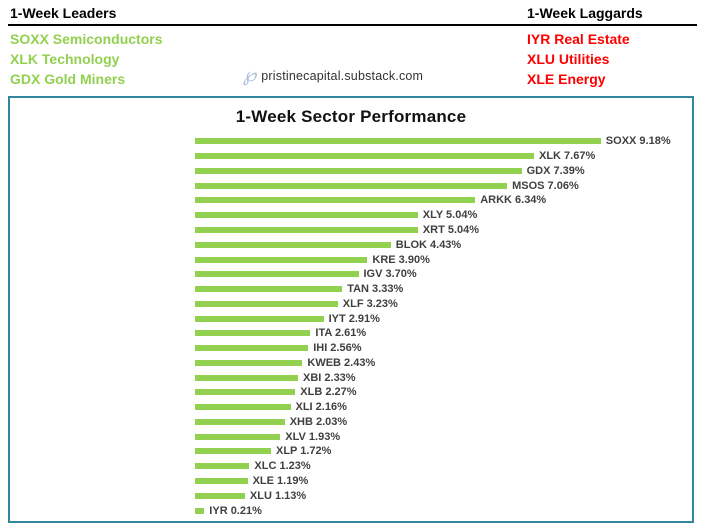 The image size is (705, 532). I want to click on bar-label-xrt: XRT 5.04%, so click(451, 229).